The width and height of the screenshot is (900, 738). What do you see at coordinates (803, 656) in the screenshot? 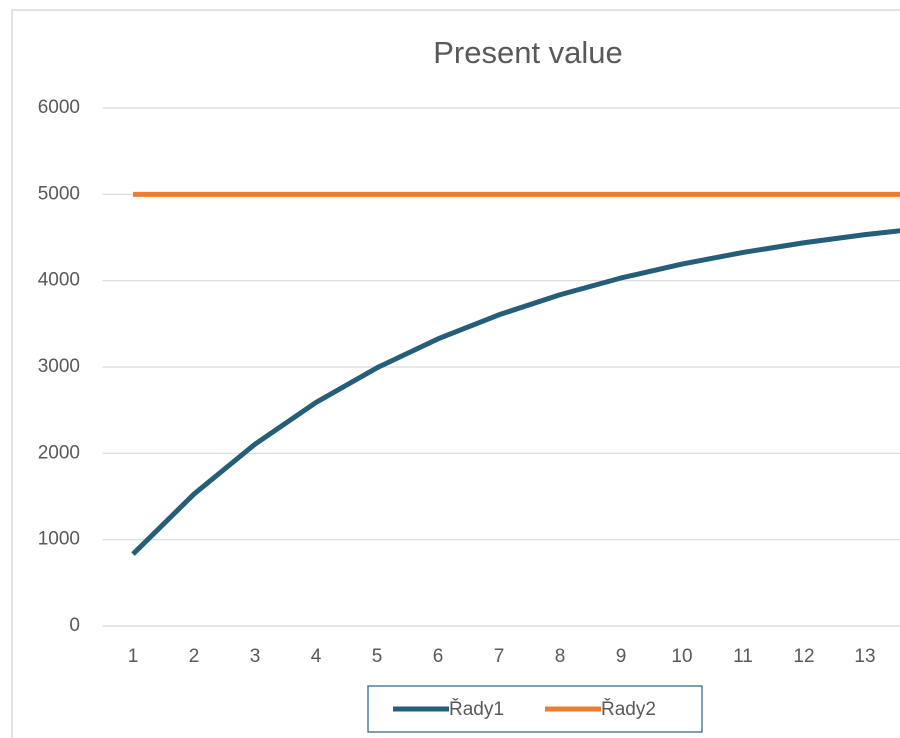
I see `x-tick-label: 12` at bounding box center [803, 656].